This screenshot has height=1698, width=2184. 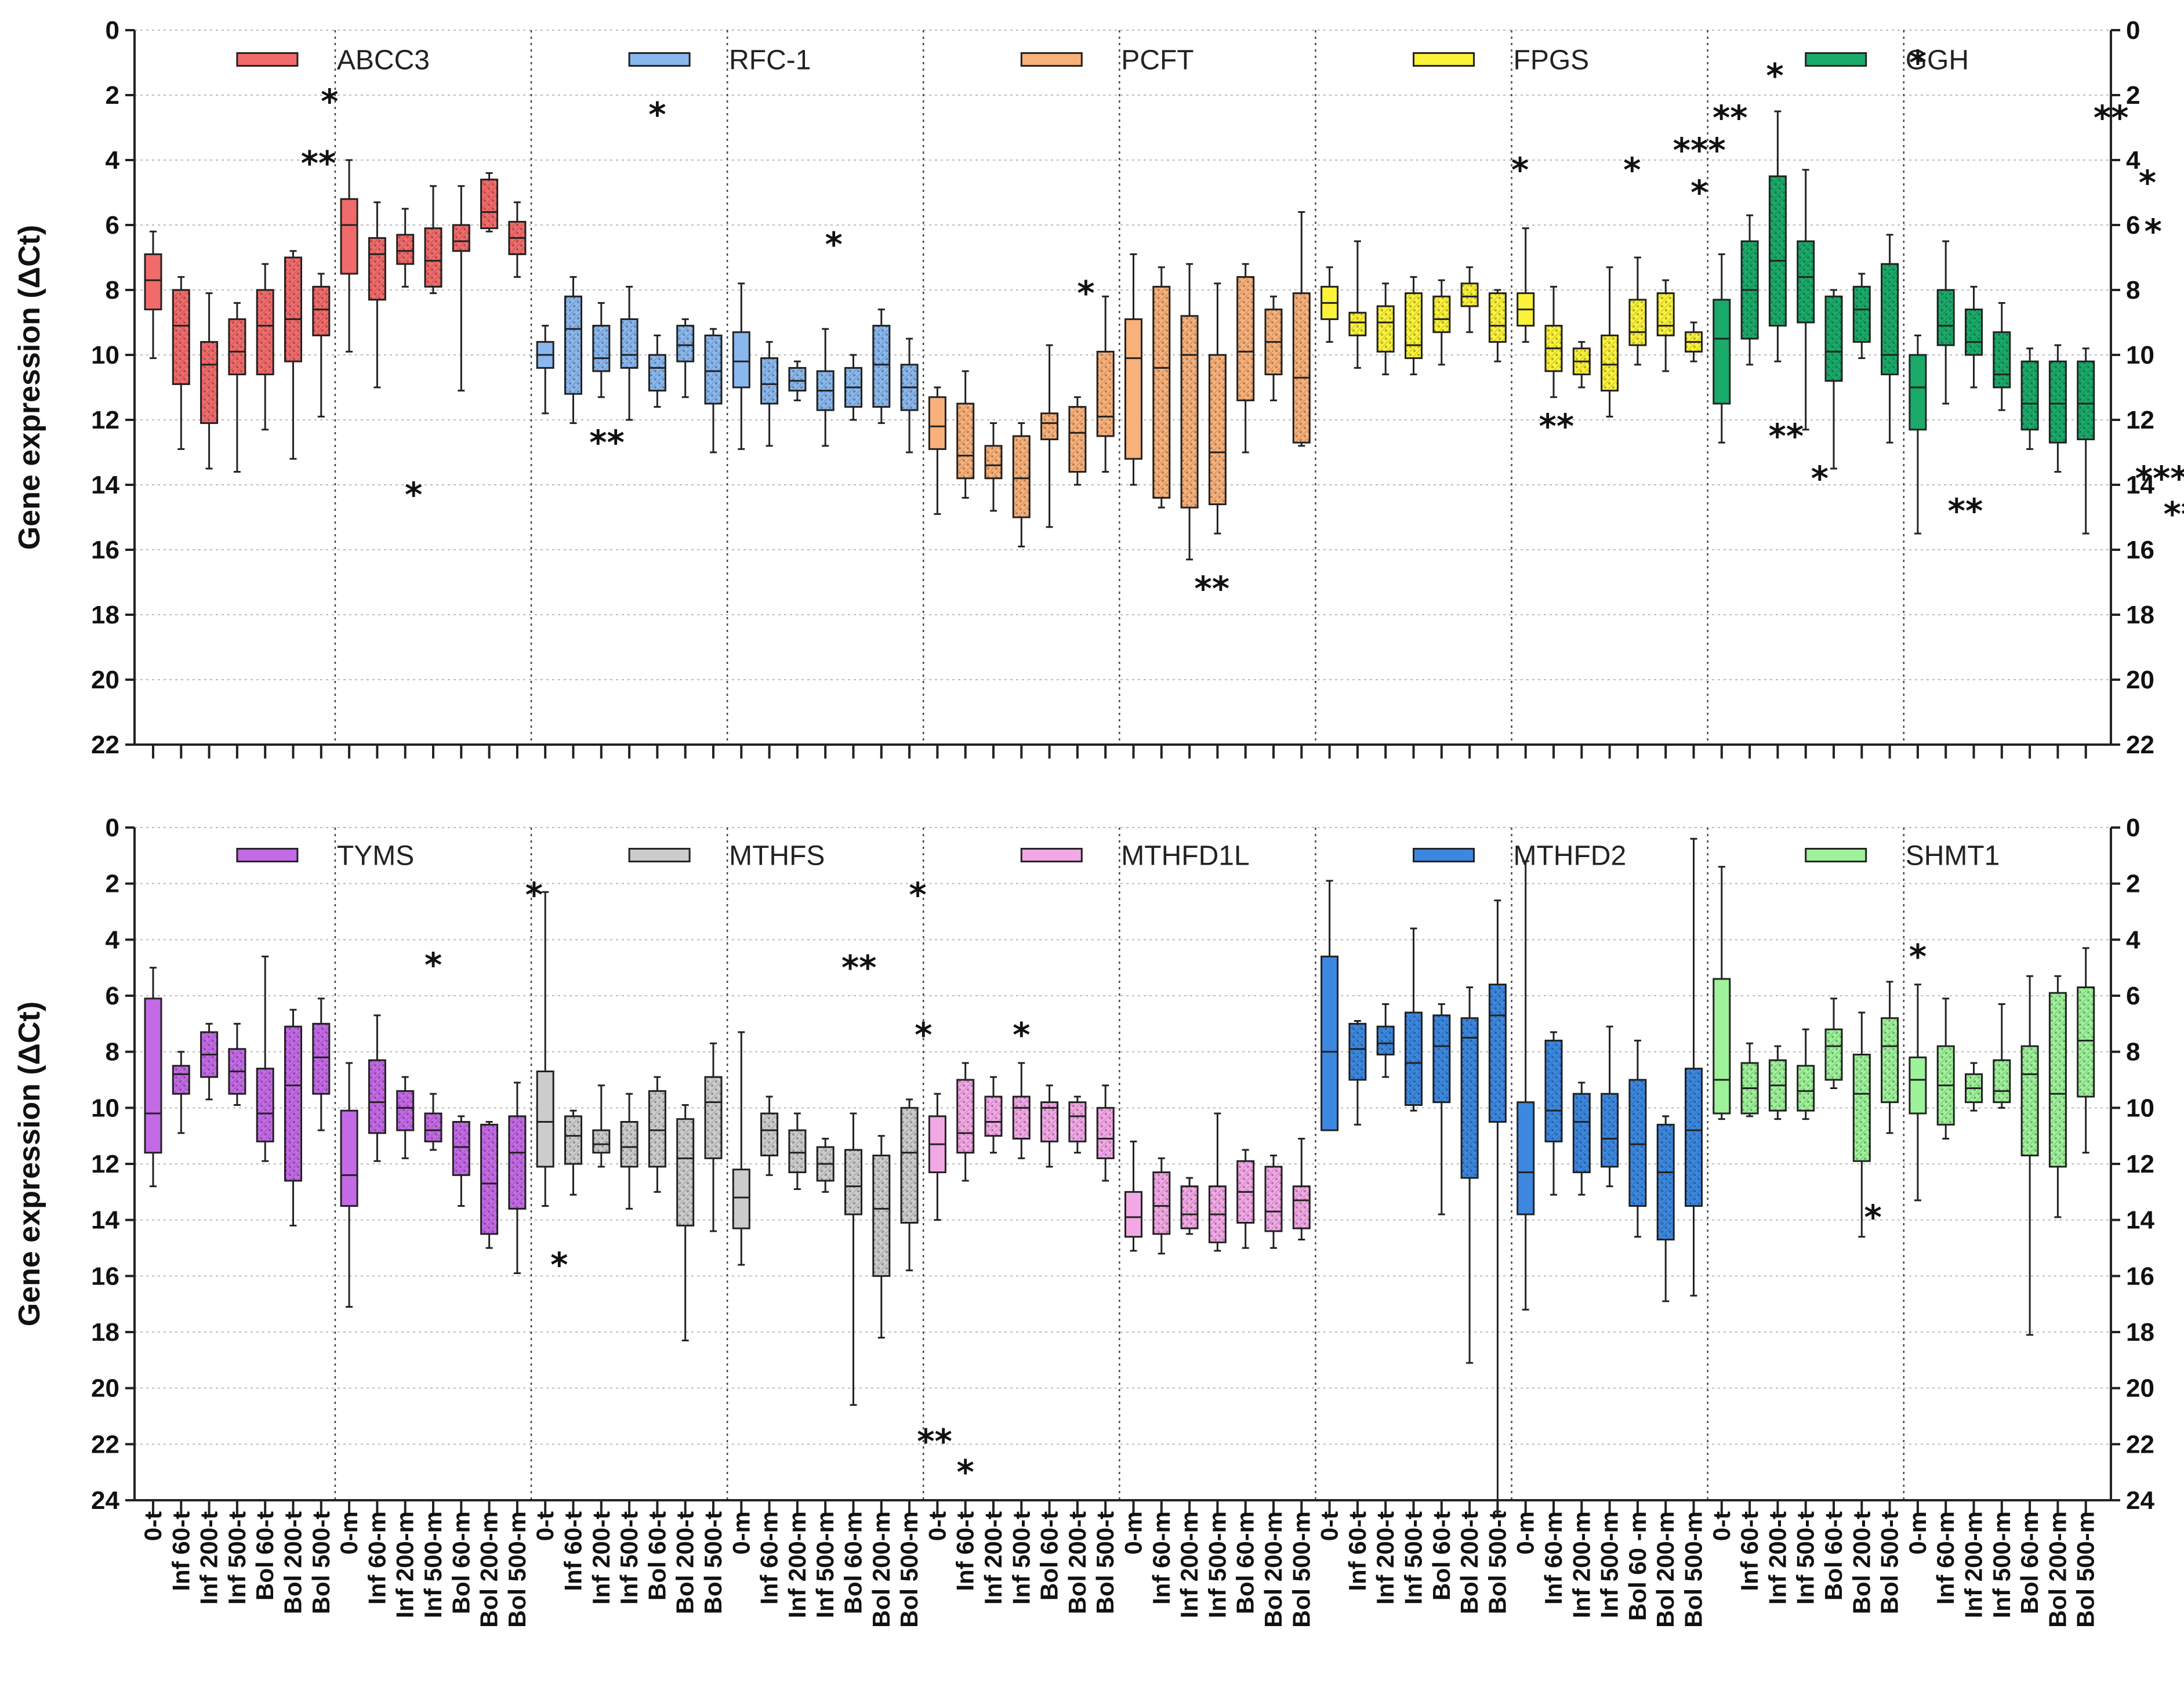 I want to click on x-category-label: Bol 200-t, so click(x=293, y=1562).